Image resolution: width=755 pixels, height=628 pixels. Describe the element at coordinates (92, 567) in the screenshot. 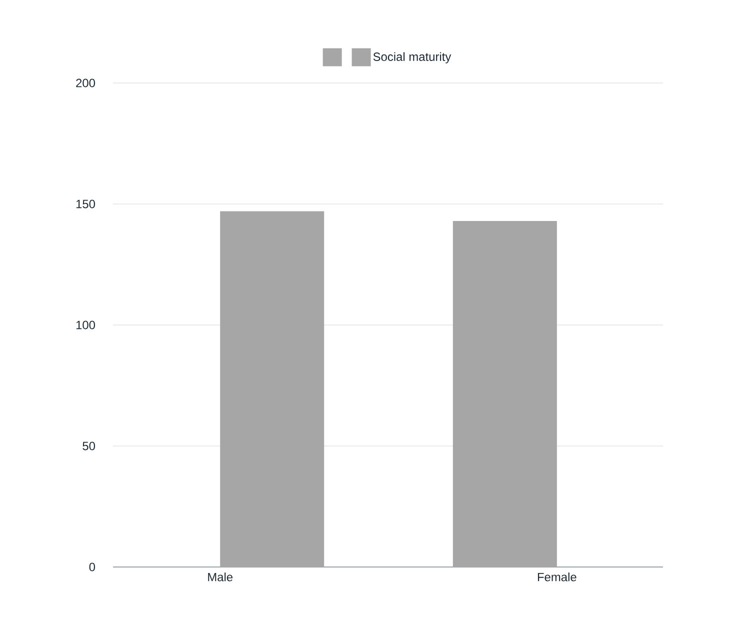

I see `y-tick-label: 0` at that location.